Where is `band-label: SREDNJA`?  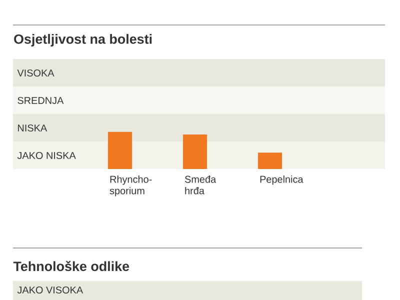
band-label: SREDNJA is located at coordinates (41, 100).